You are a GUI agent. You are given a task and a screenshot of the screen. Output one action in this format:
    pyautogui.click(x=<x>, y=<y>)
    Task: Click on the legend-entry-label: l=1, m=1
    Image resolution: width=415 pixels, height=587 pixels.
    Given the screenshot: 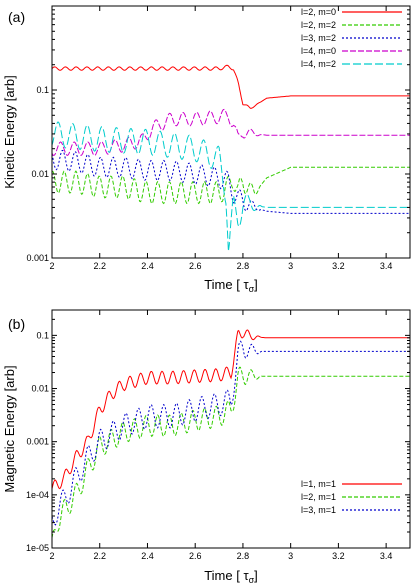 What is the action you would take?
    pyautogui.click(x=318, y=484)
    